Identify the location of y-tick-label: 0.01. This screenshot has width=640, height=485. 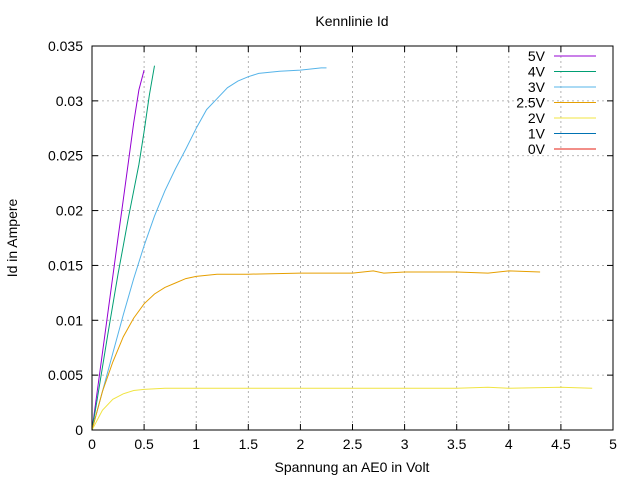
(69, 320).